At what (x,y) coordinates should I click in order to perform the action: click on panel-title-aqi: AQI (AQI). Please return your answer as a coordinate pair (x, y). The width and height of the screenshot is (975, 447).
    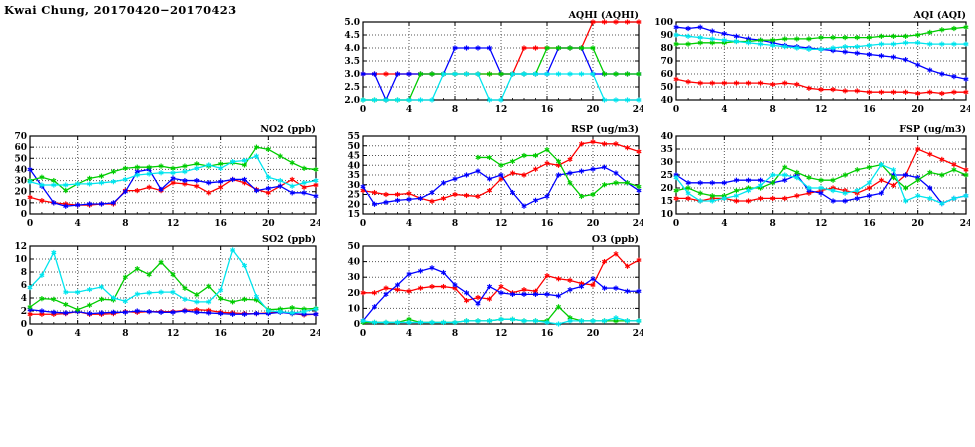
    Looking at the image, I should click on (939, 15).